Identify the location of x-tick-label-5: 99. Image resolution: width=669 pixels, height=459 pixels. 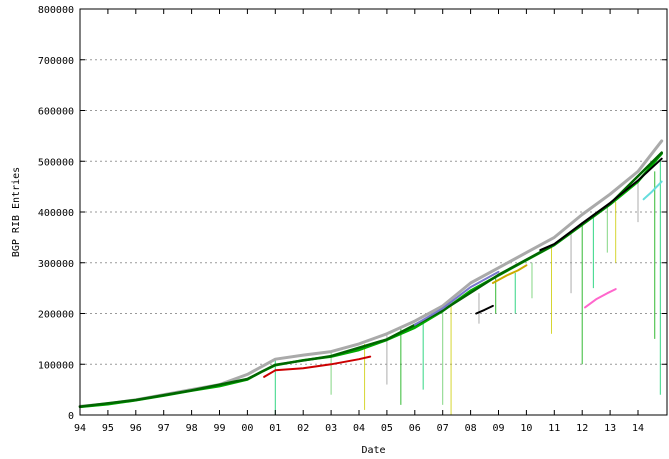
(219, 428).